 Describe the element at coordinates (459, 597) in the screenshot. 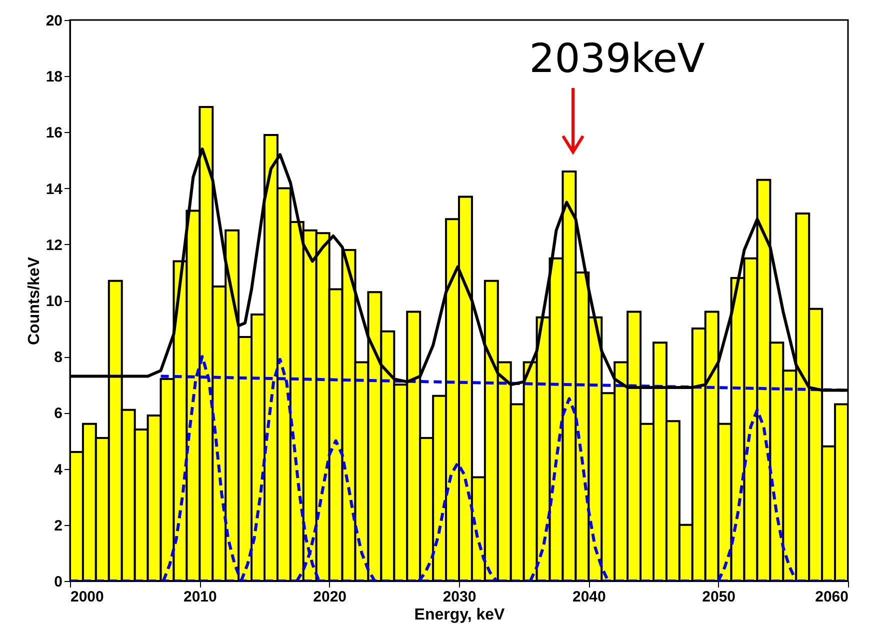

I see `x-tick-label: 2030` at that location.